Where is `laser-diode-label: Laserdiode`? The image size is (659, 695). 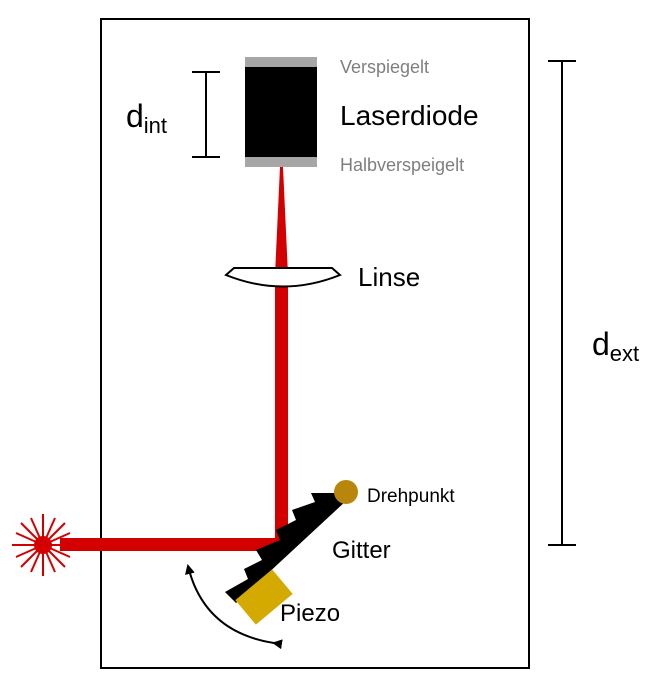 laser-diode-label: Laserdiode is located at coordinates (409, 115).